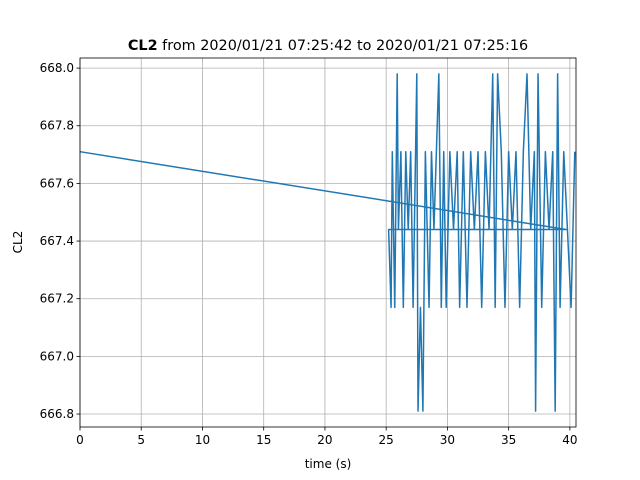  I want to click on x-tick-label: 10, so click(202, 440).